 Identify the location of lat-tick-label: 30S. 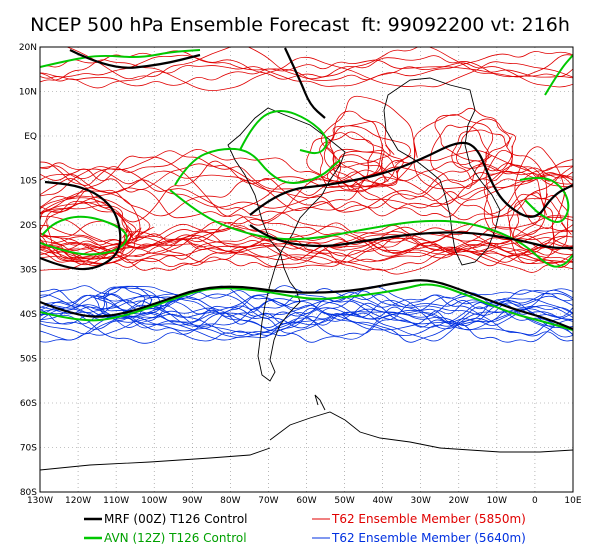
(28, 271).